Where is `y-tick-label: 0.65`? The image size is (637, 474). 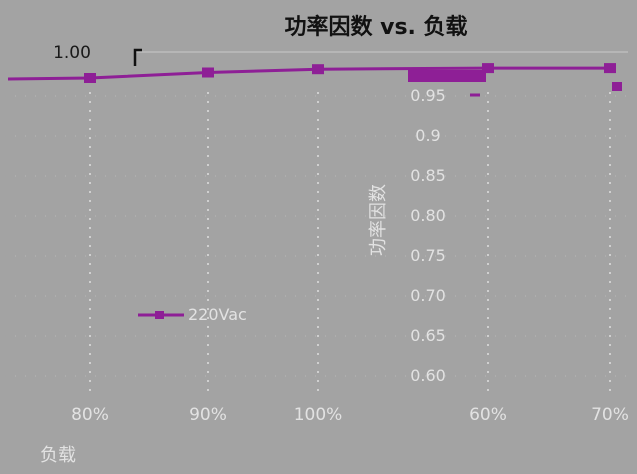 y-tick-label: 0.65 is located at coordinates (428, 335).